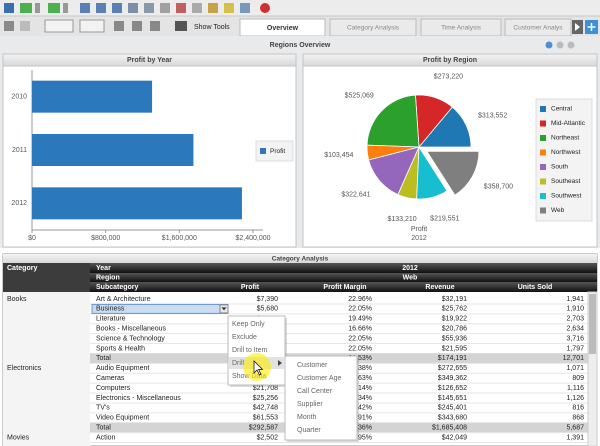 The image size is (600, 446). I want to click on category-cell: Movies, so click(18, 437).